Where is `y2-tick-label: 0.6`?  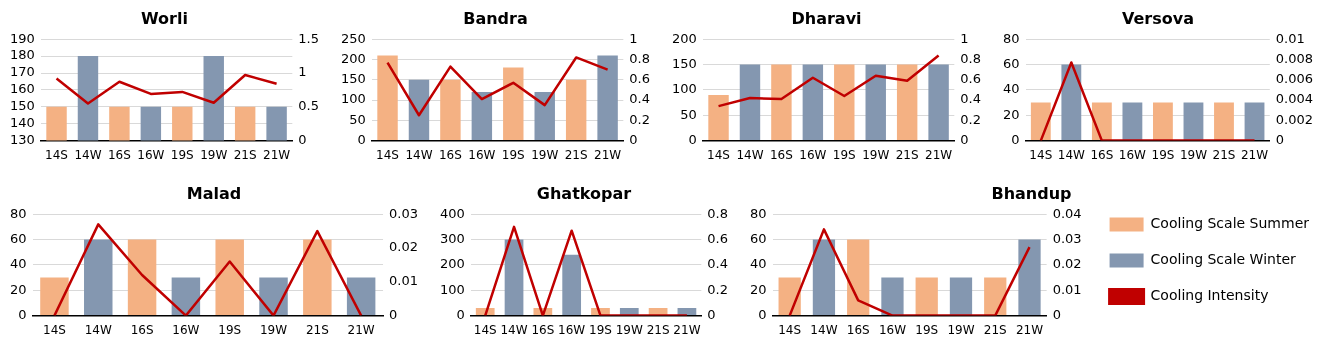
y2-tick-label: 0.6 is located at coordinates (971, 79).